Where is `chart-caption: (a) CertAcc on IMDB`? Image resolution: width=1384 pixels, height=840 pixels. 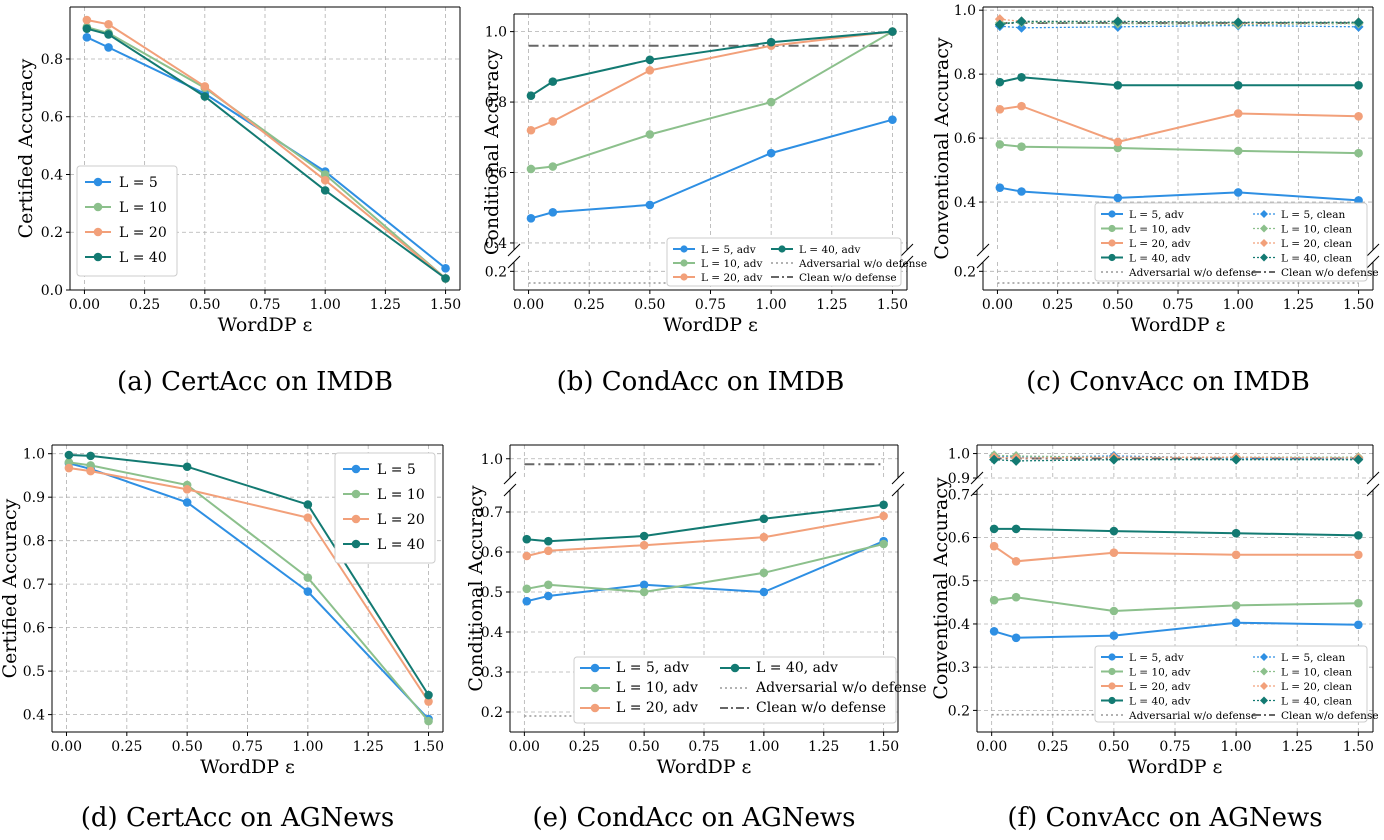 chart-caption: (a) CertAcc on IMDB is located at coordinates (255, 382).